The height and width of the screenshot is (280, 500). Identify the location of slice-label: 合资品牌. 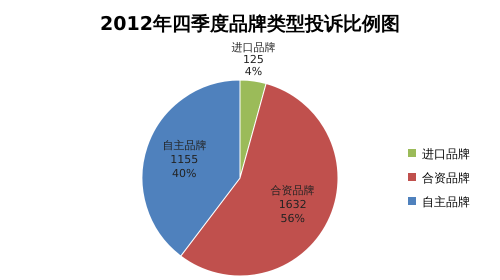
(292, 191).